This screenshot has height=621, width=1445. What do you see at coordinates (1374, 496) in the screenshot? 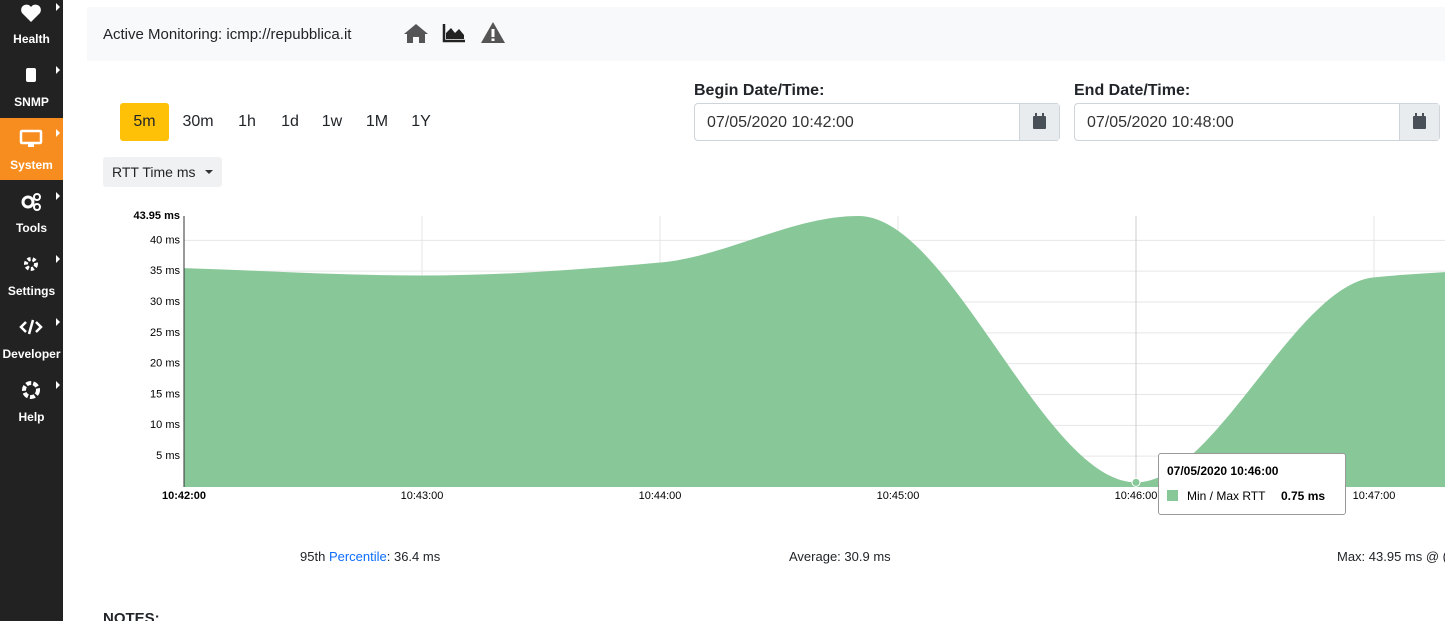
I see `x-tick-label: 10:47:00` at bounding box center [1374, 496].